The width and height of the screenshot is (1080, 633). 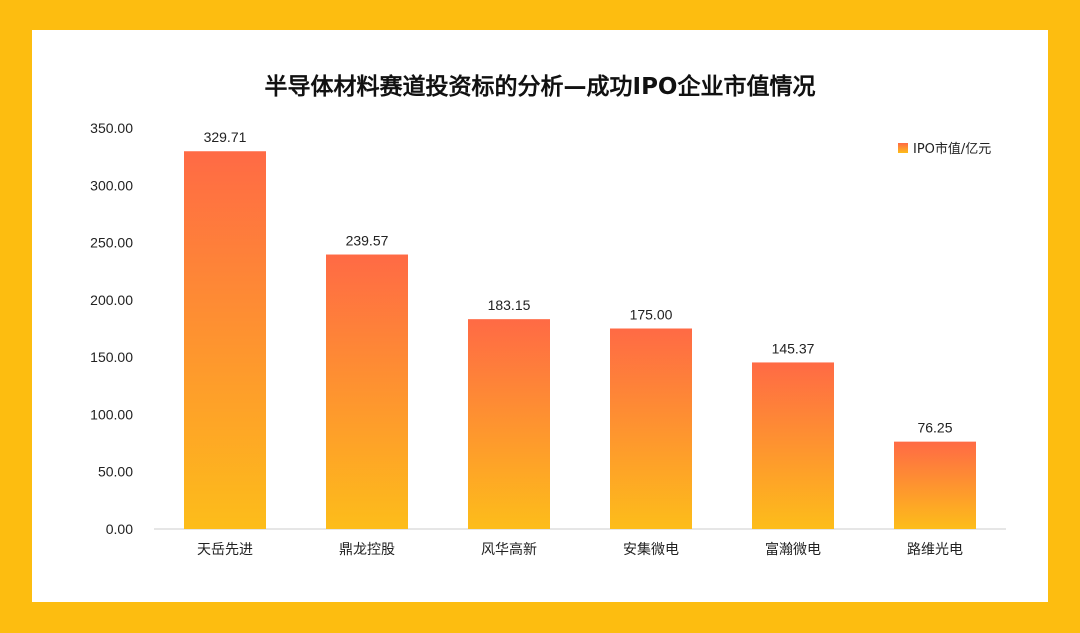 I want to click on y-tick-label: 200.00, so click(x=111, y=300).